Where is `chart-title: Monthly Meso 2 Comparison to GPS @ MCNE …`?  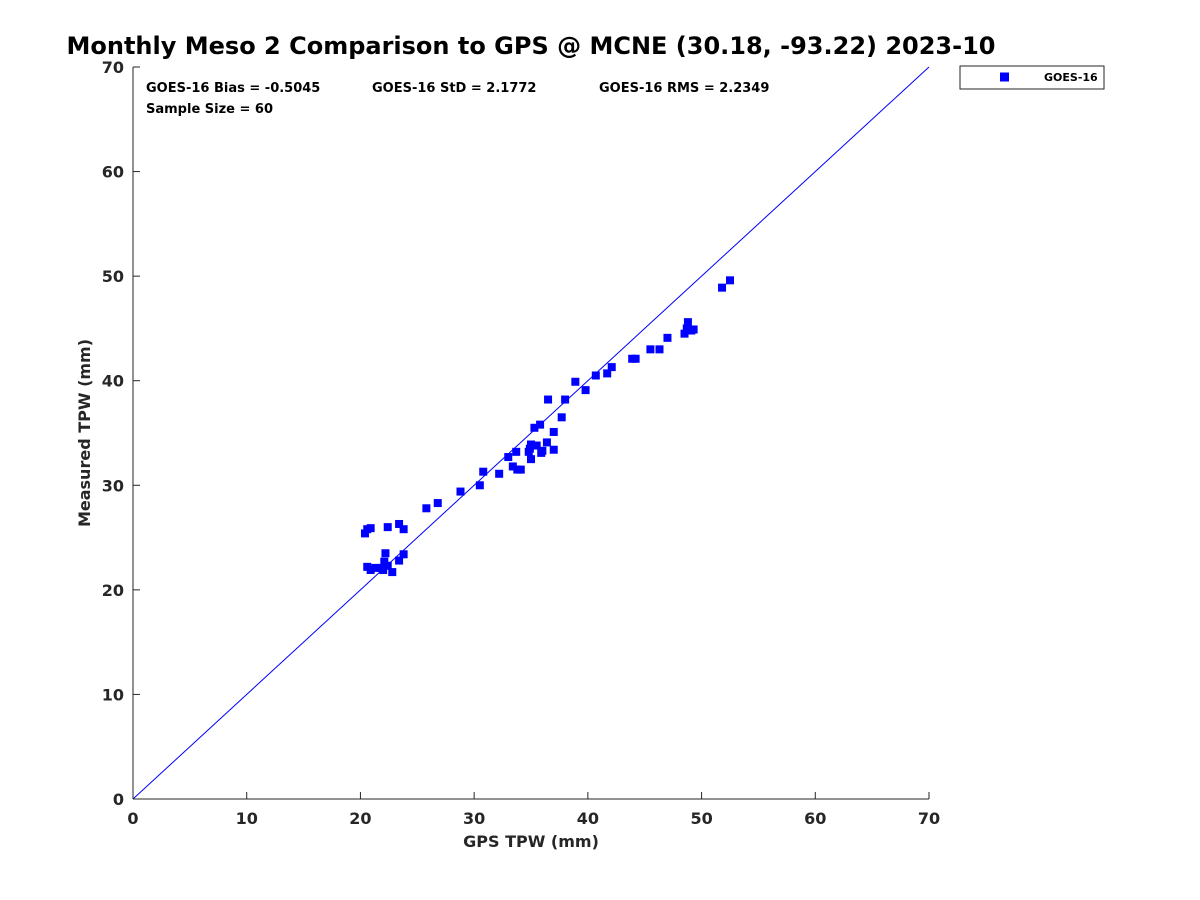
chart-title: Monthly Meso 2 Comparison to GPS @ MCNE … is located at coordinates (531, 46).